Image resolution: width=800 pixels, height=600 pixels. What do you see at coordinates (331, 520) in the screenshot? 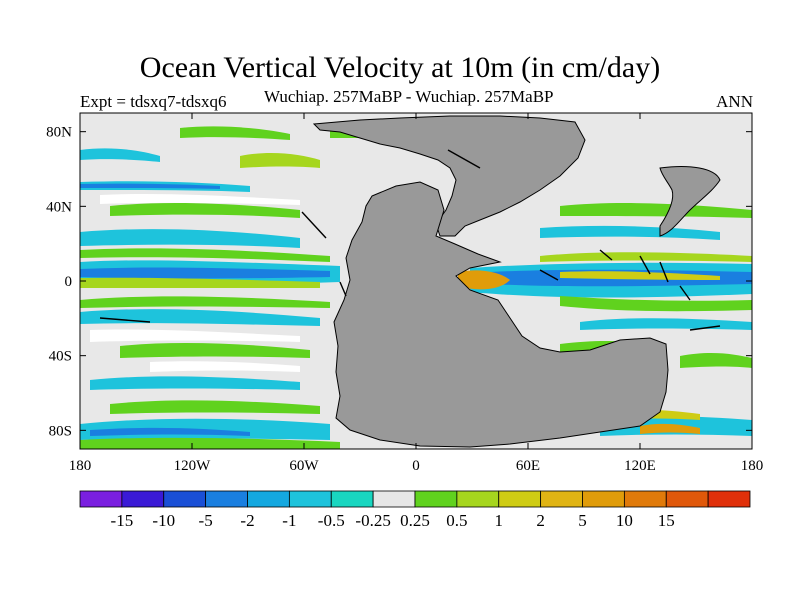
I see `colorbar-label: -0.5` at bounding box center [331, 520].